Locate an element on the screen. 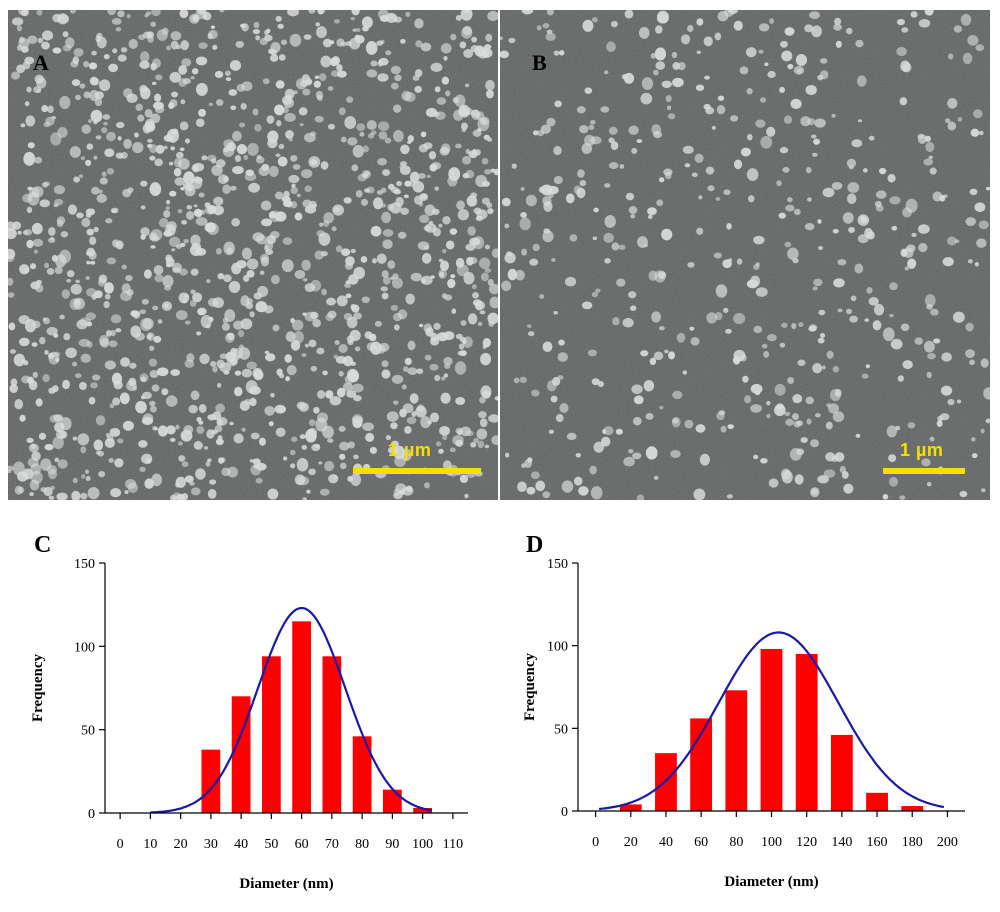 The height and width of the screenshot is (912, 1000). histogram-bar is located at coordinates (841, 772).